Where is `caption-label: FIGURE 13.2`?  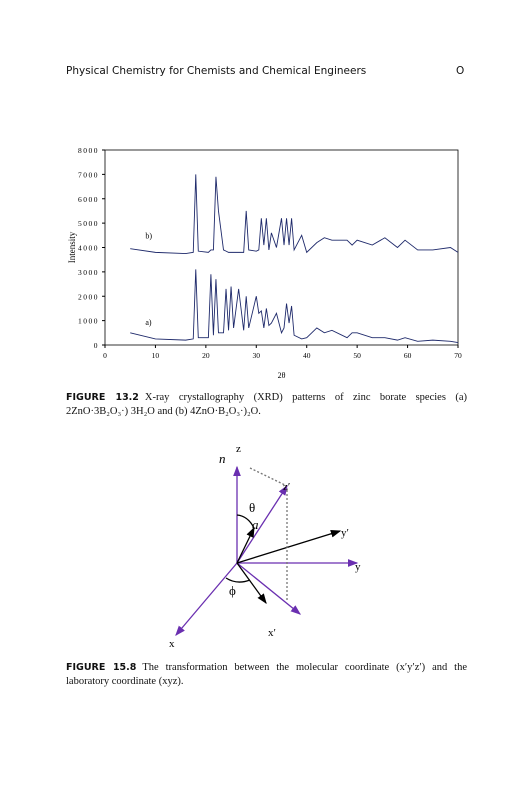
caption-label: FIGURE 13.2 is located at coordinates (102, 397).